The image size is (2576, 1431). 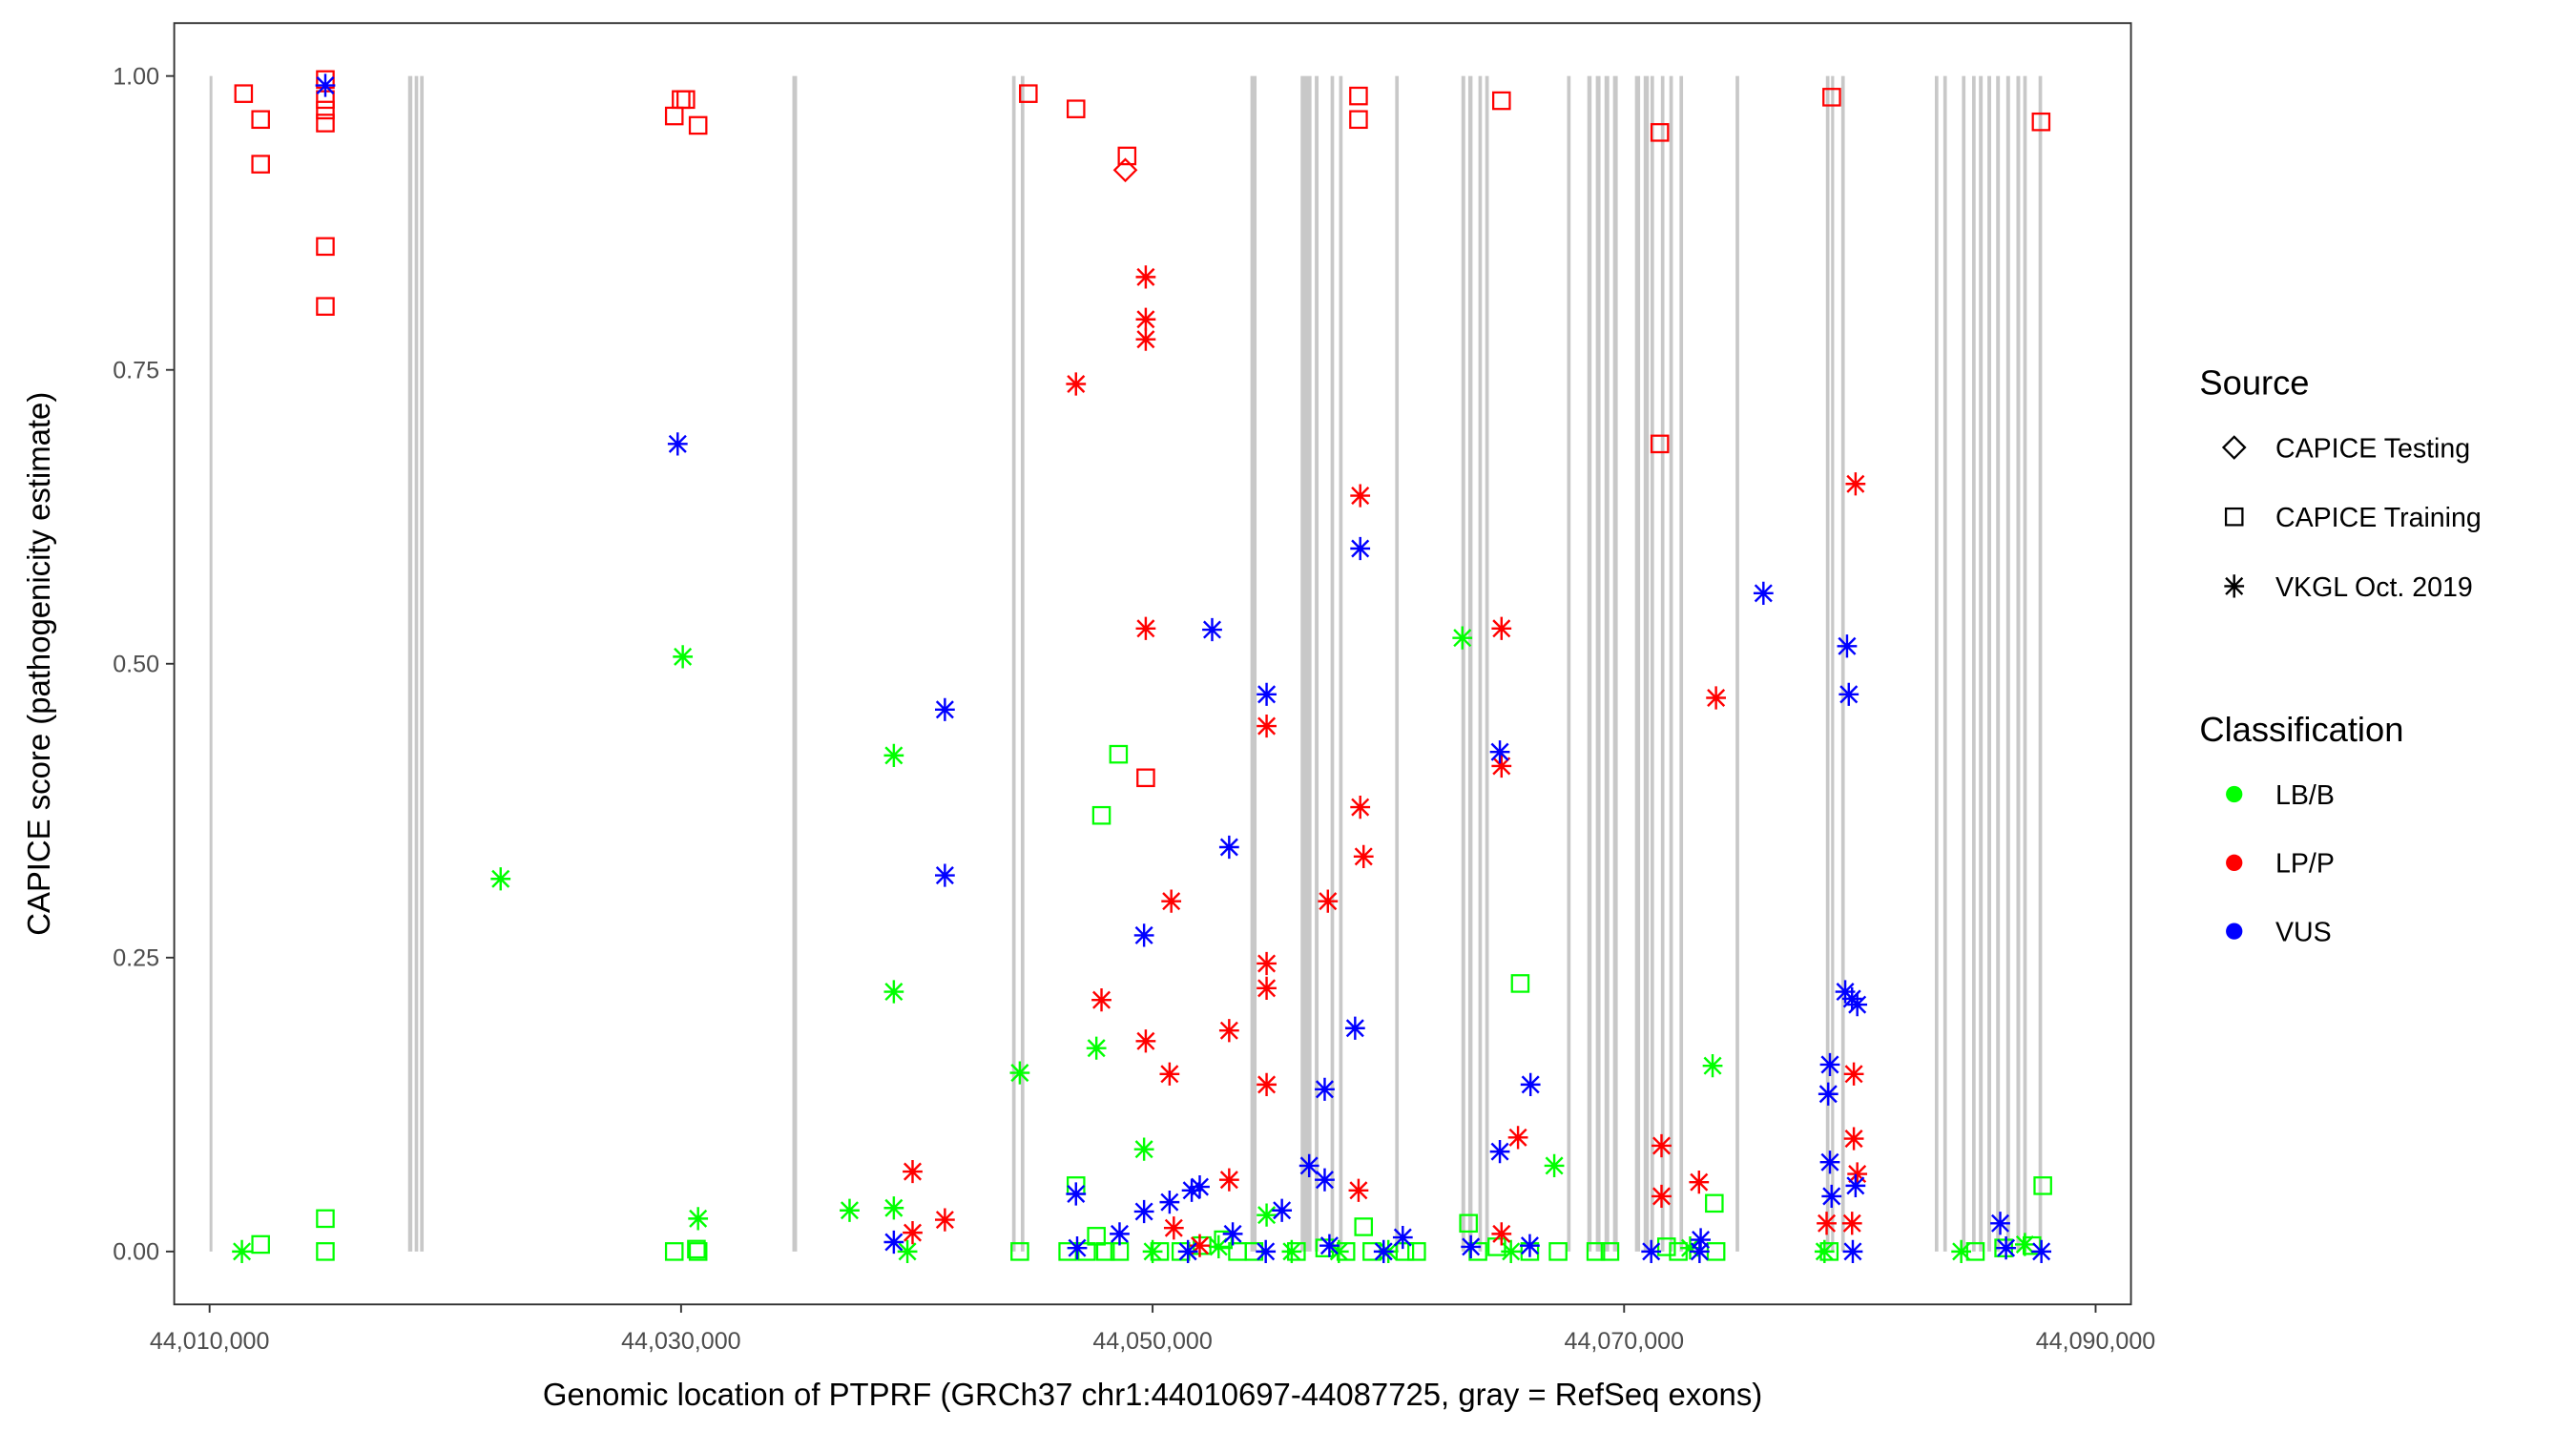 I want to click on x-tick-label: 44,090,000, so click(x=2096, y=1341).